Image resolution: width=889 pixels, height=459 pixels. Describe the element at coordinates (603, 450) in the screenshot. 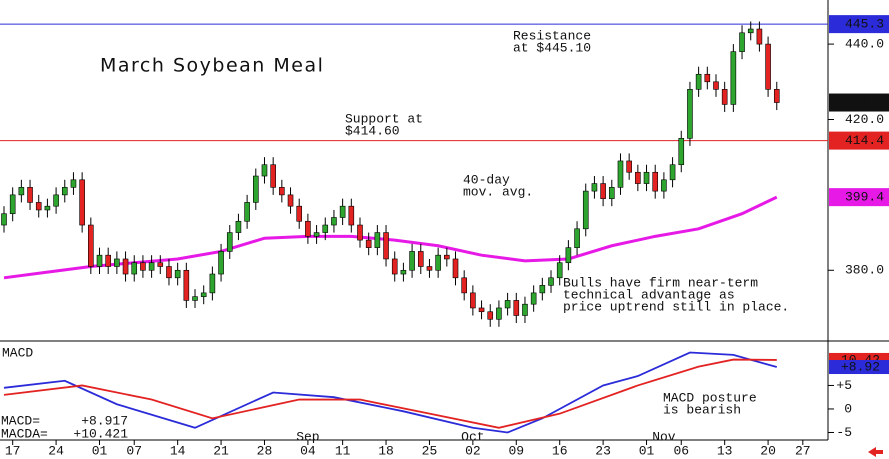

I see `x-tick-label: 23` at that location.